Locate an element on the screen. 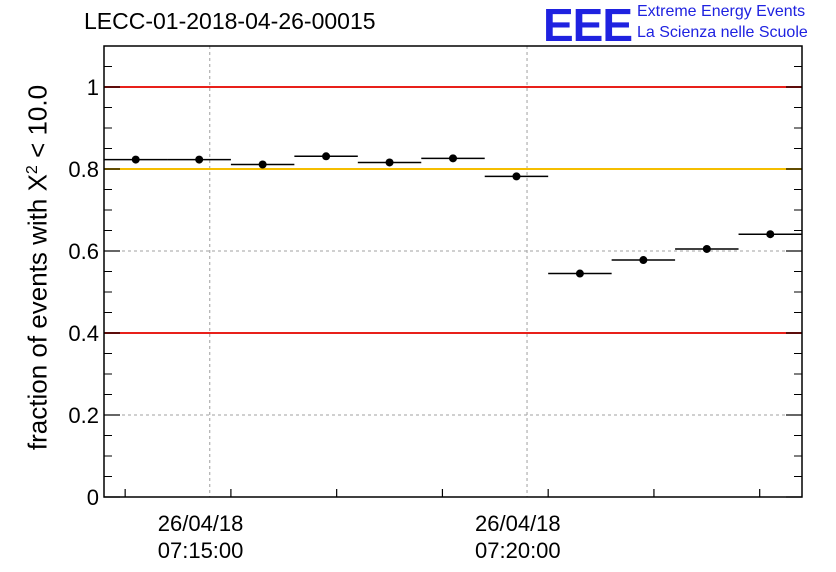  y-tick-label: 0.6 is located at coordinates (83, 251).